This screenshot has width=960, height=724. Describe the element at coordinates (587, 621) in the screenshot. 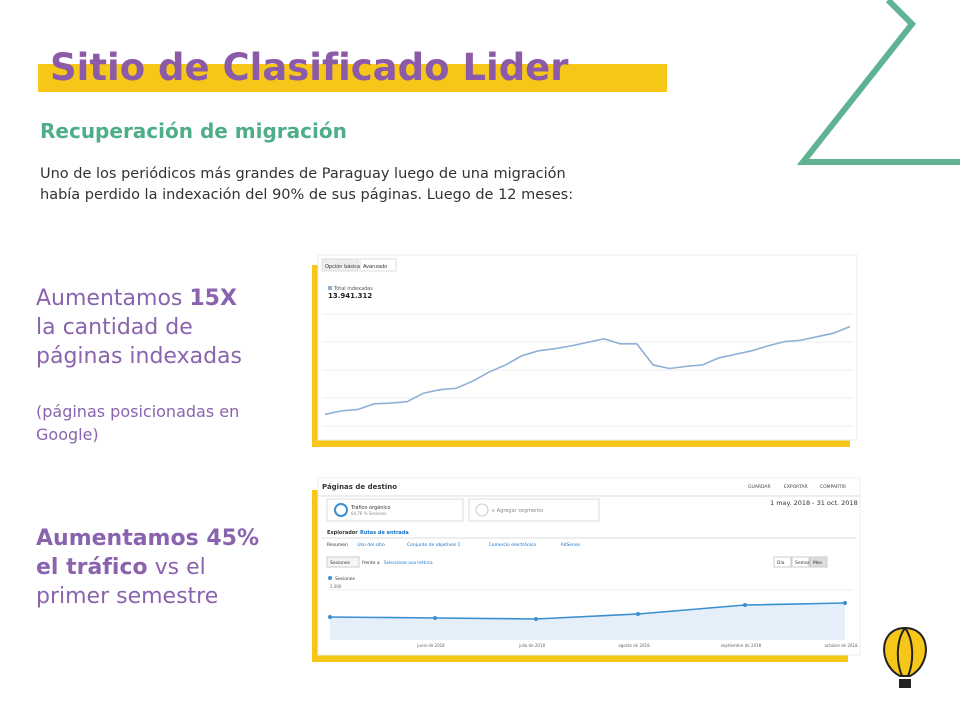

I see `area` at that location.